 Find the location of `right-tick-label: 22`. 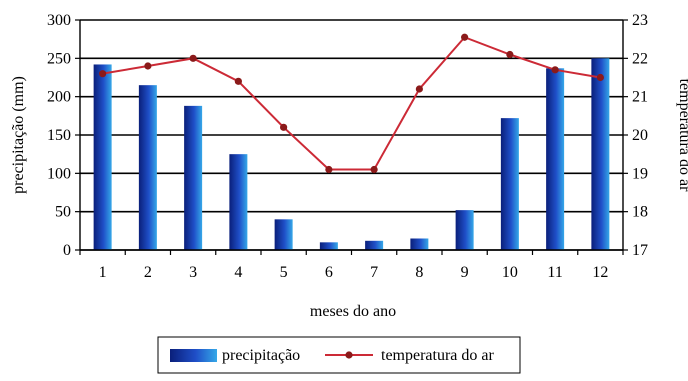

right-tick-label: 22 is located at coordinates (640, 58).